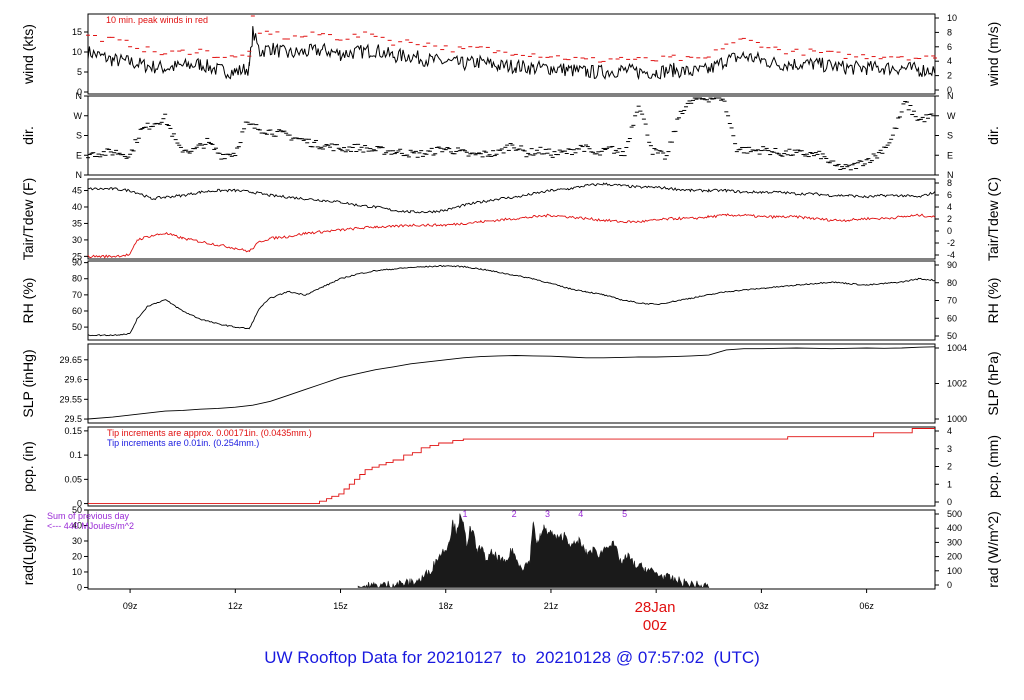 The width and height of the screenshot is (1024, 700). I want to click on x-tick-label: 12z, so click(235, 606).